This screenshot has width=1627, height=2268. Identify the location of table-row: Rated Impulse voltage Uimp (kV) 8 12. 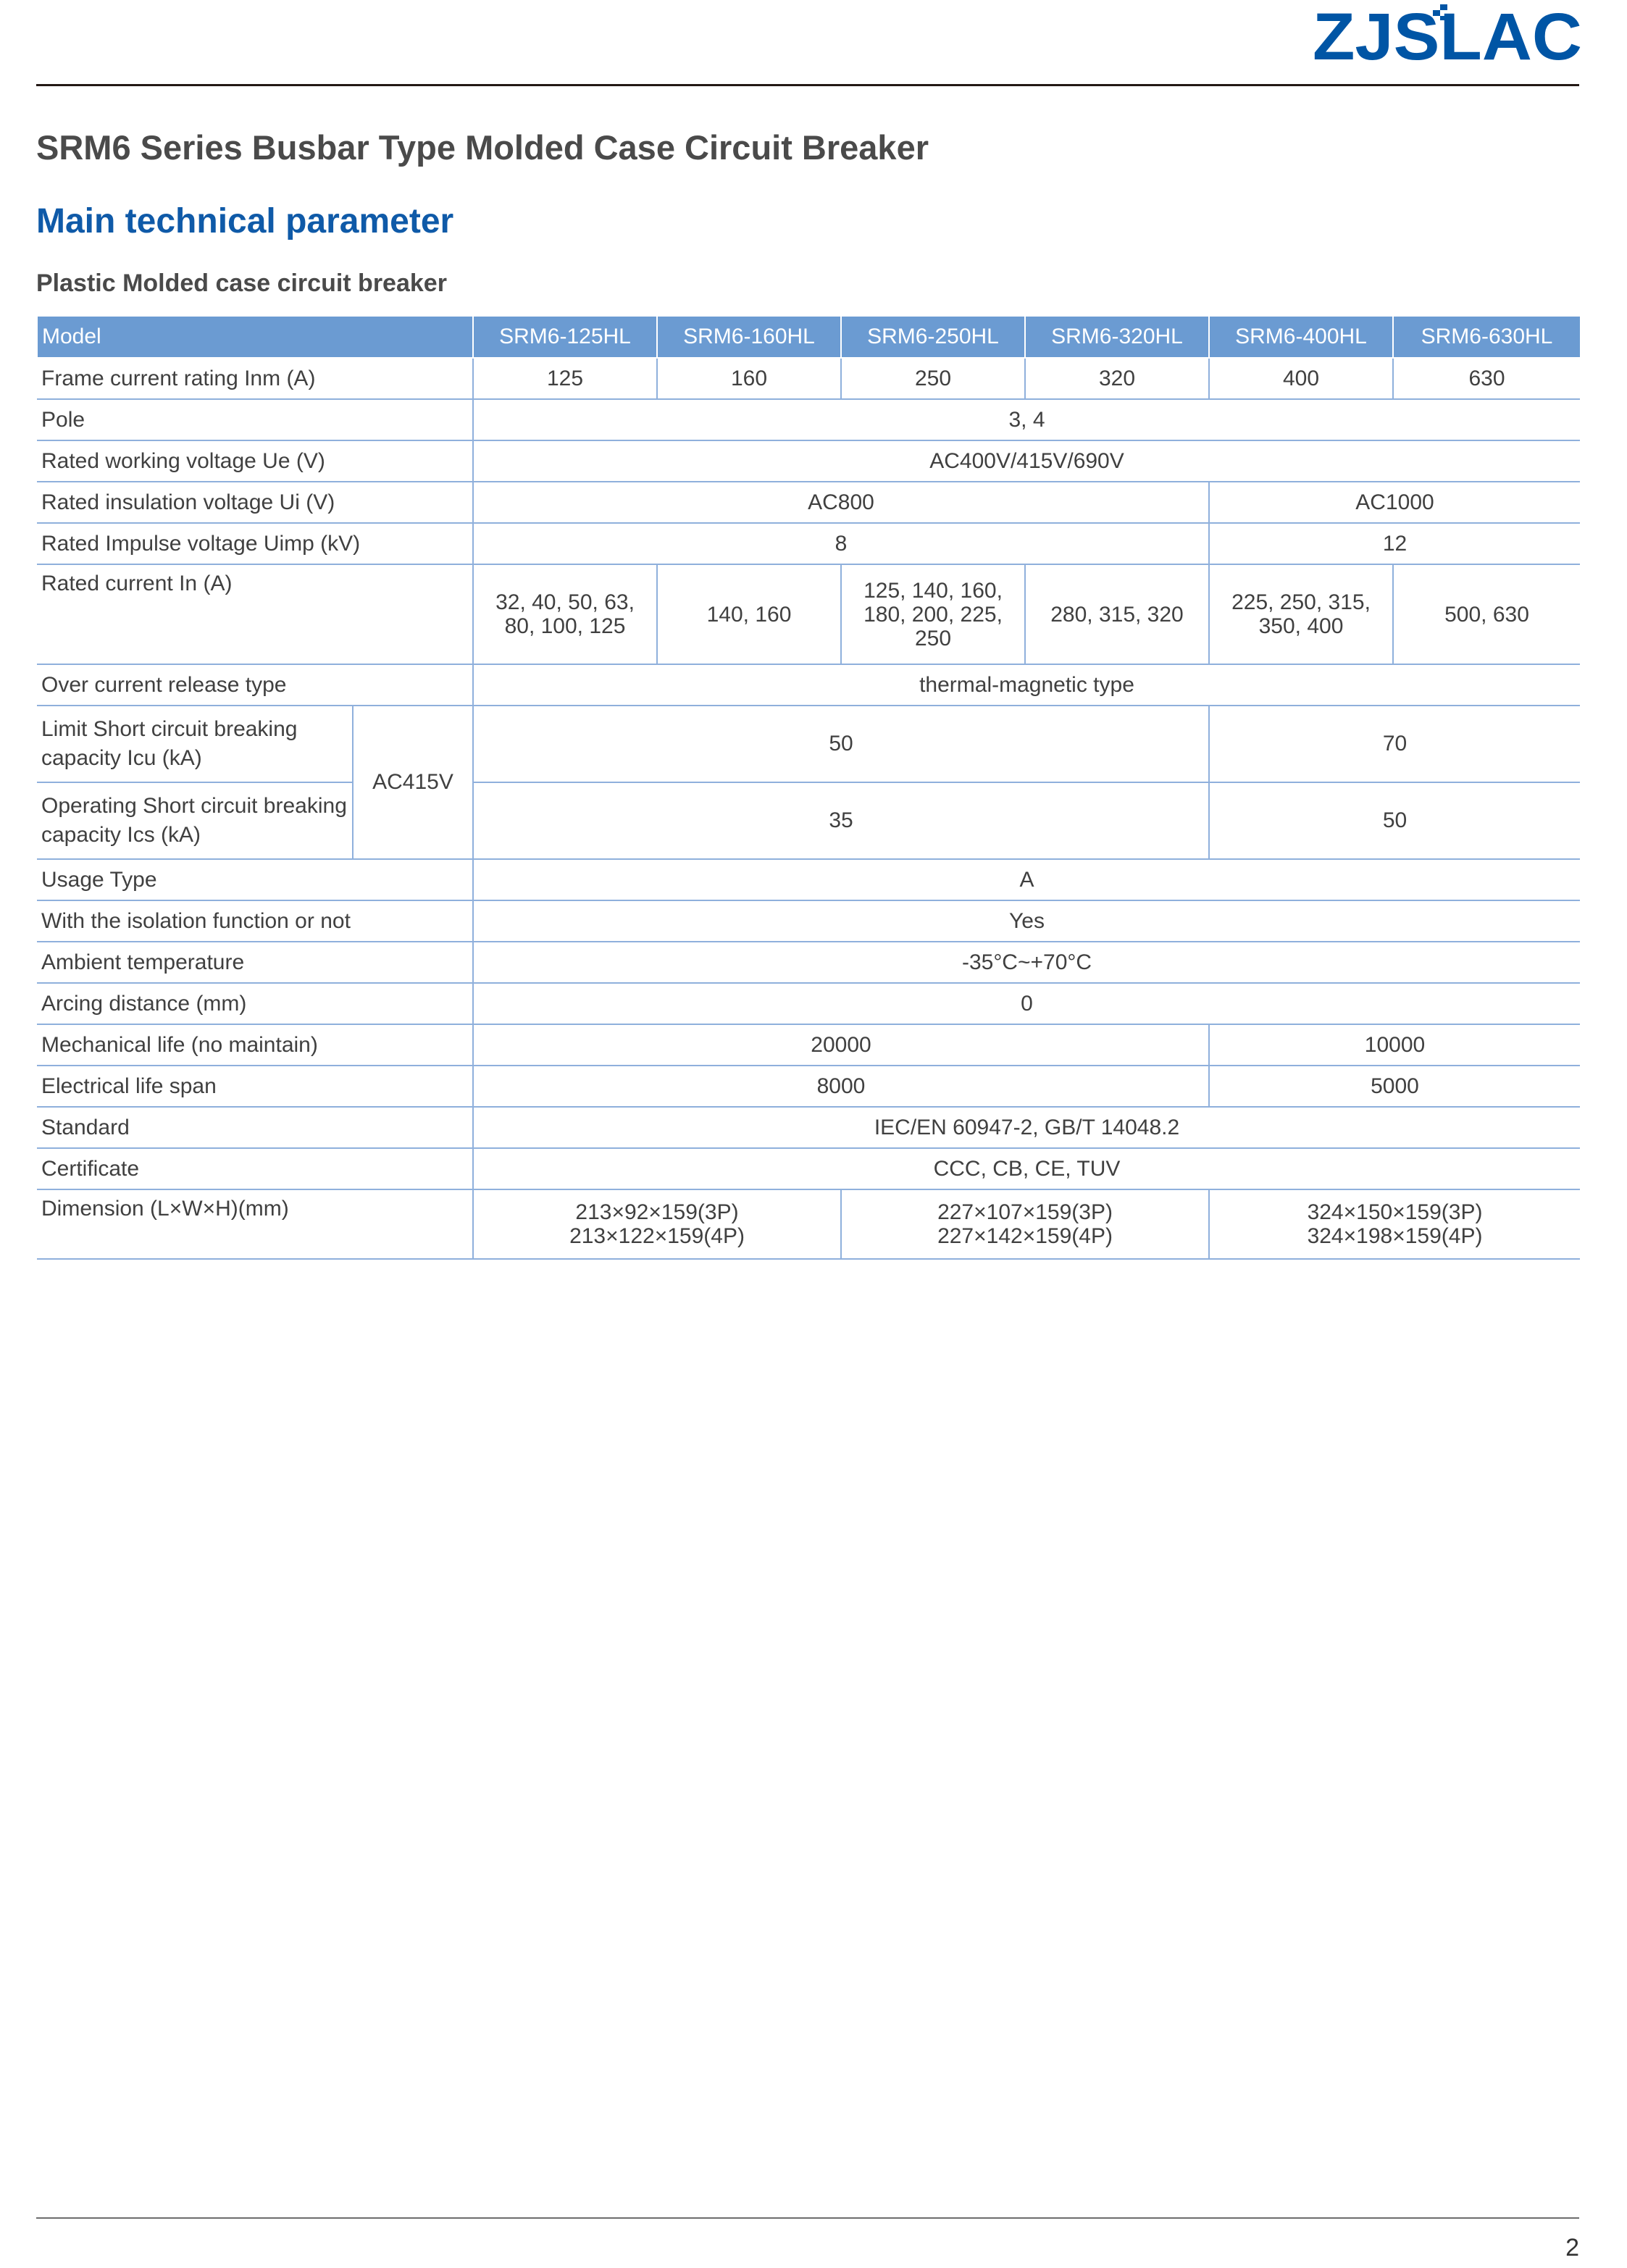
(809, 544).